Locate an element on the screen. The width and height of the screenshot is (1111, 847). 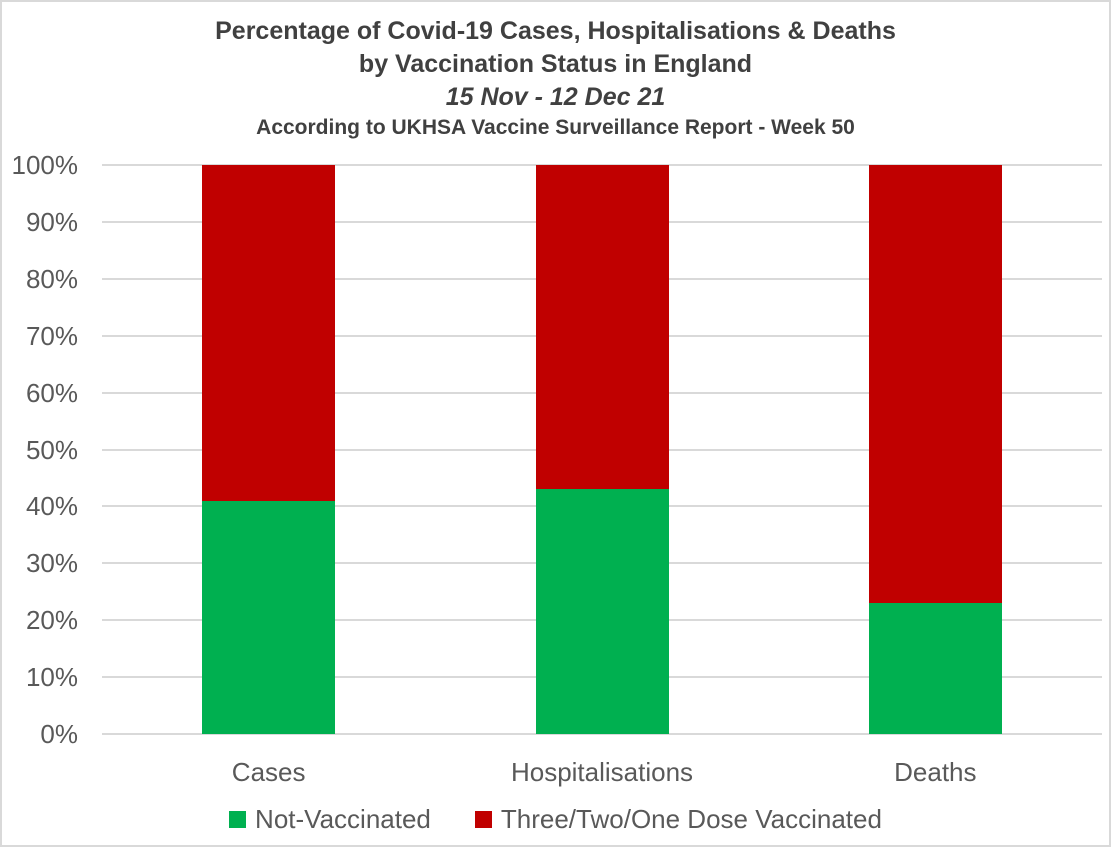
bar-segment-hospitalisations-three-two-one-dose-vaccinated is located at coordinates (602, 327).